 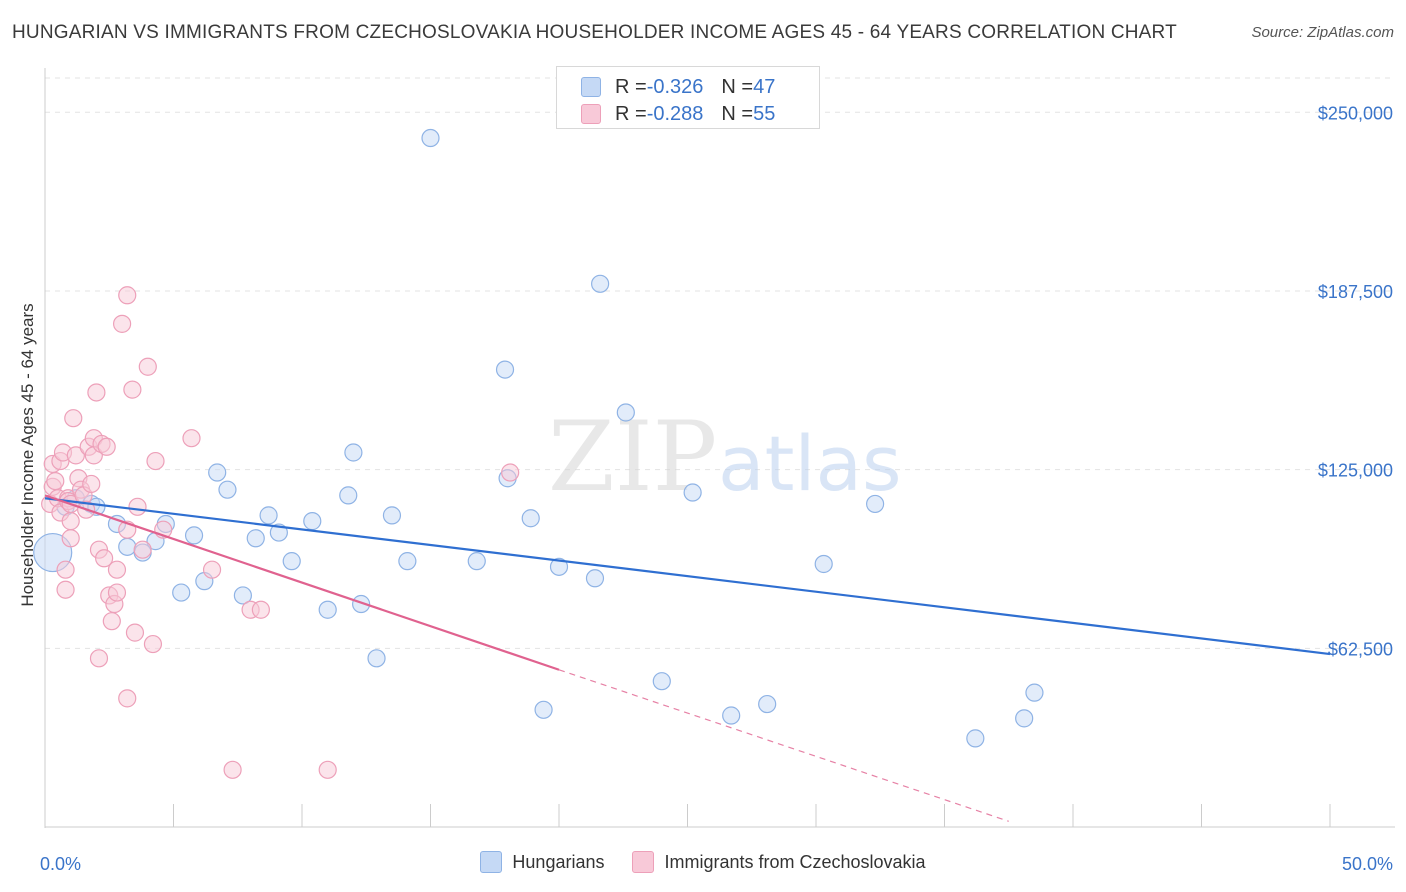 I want to click on x-tick-label: 0.0%, so click(x=60, y=864).